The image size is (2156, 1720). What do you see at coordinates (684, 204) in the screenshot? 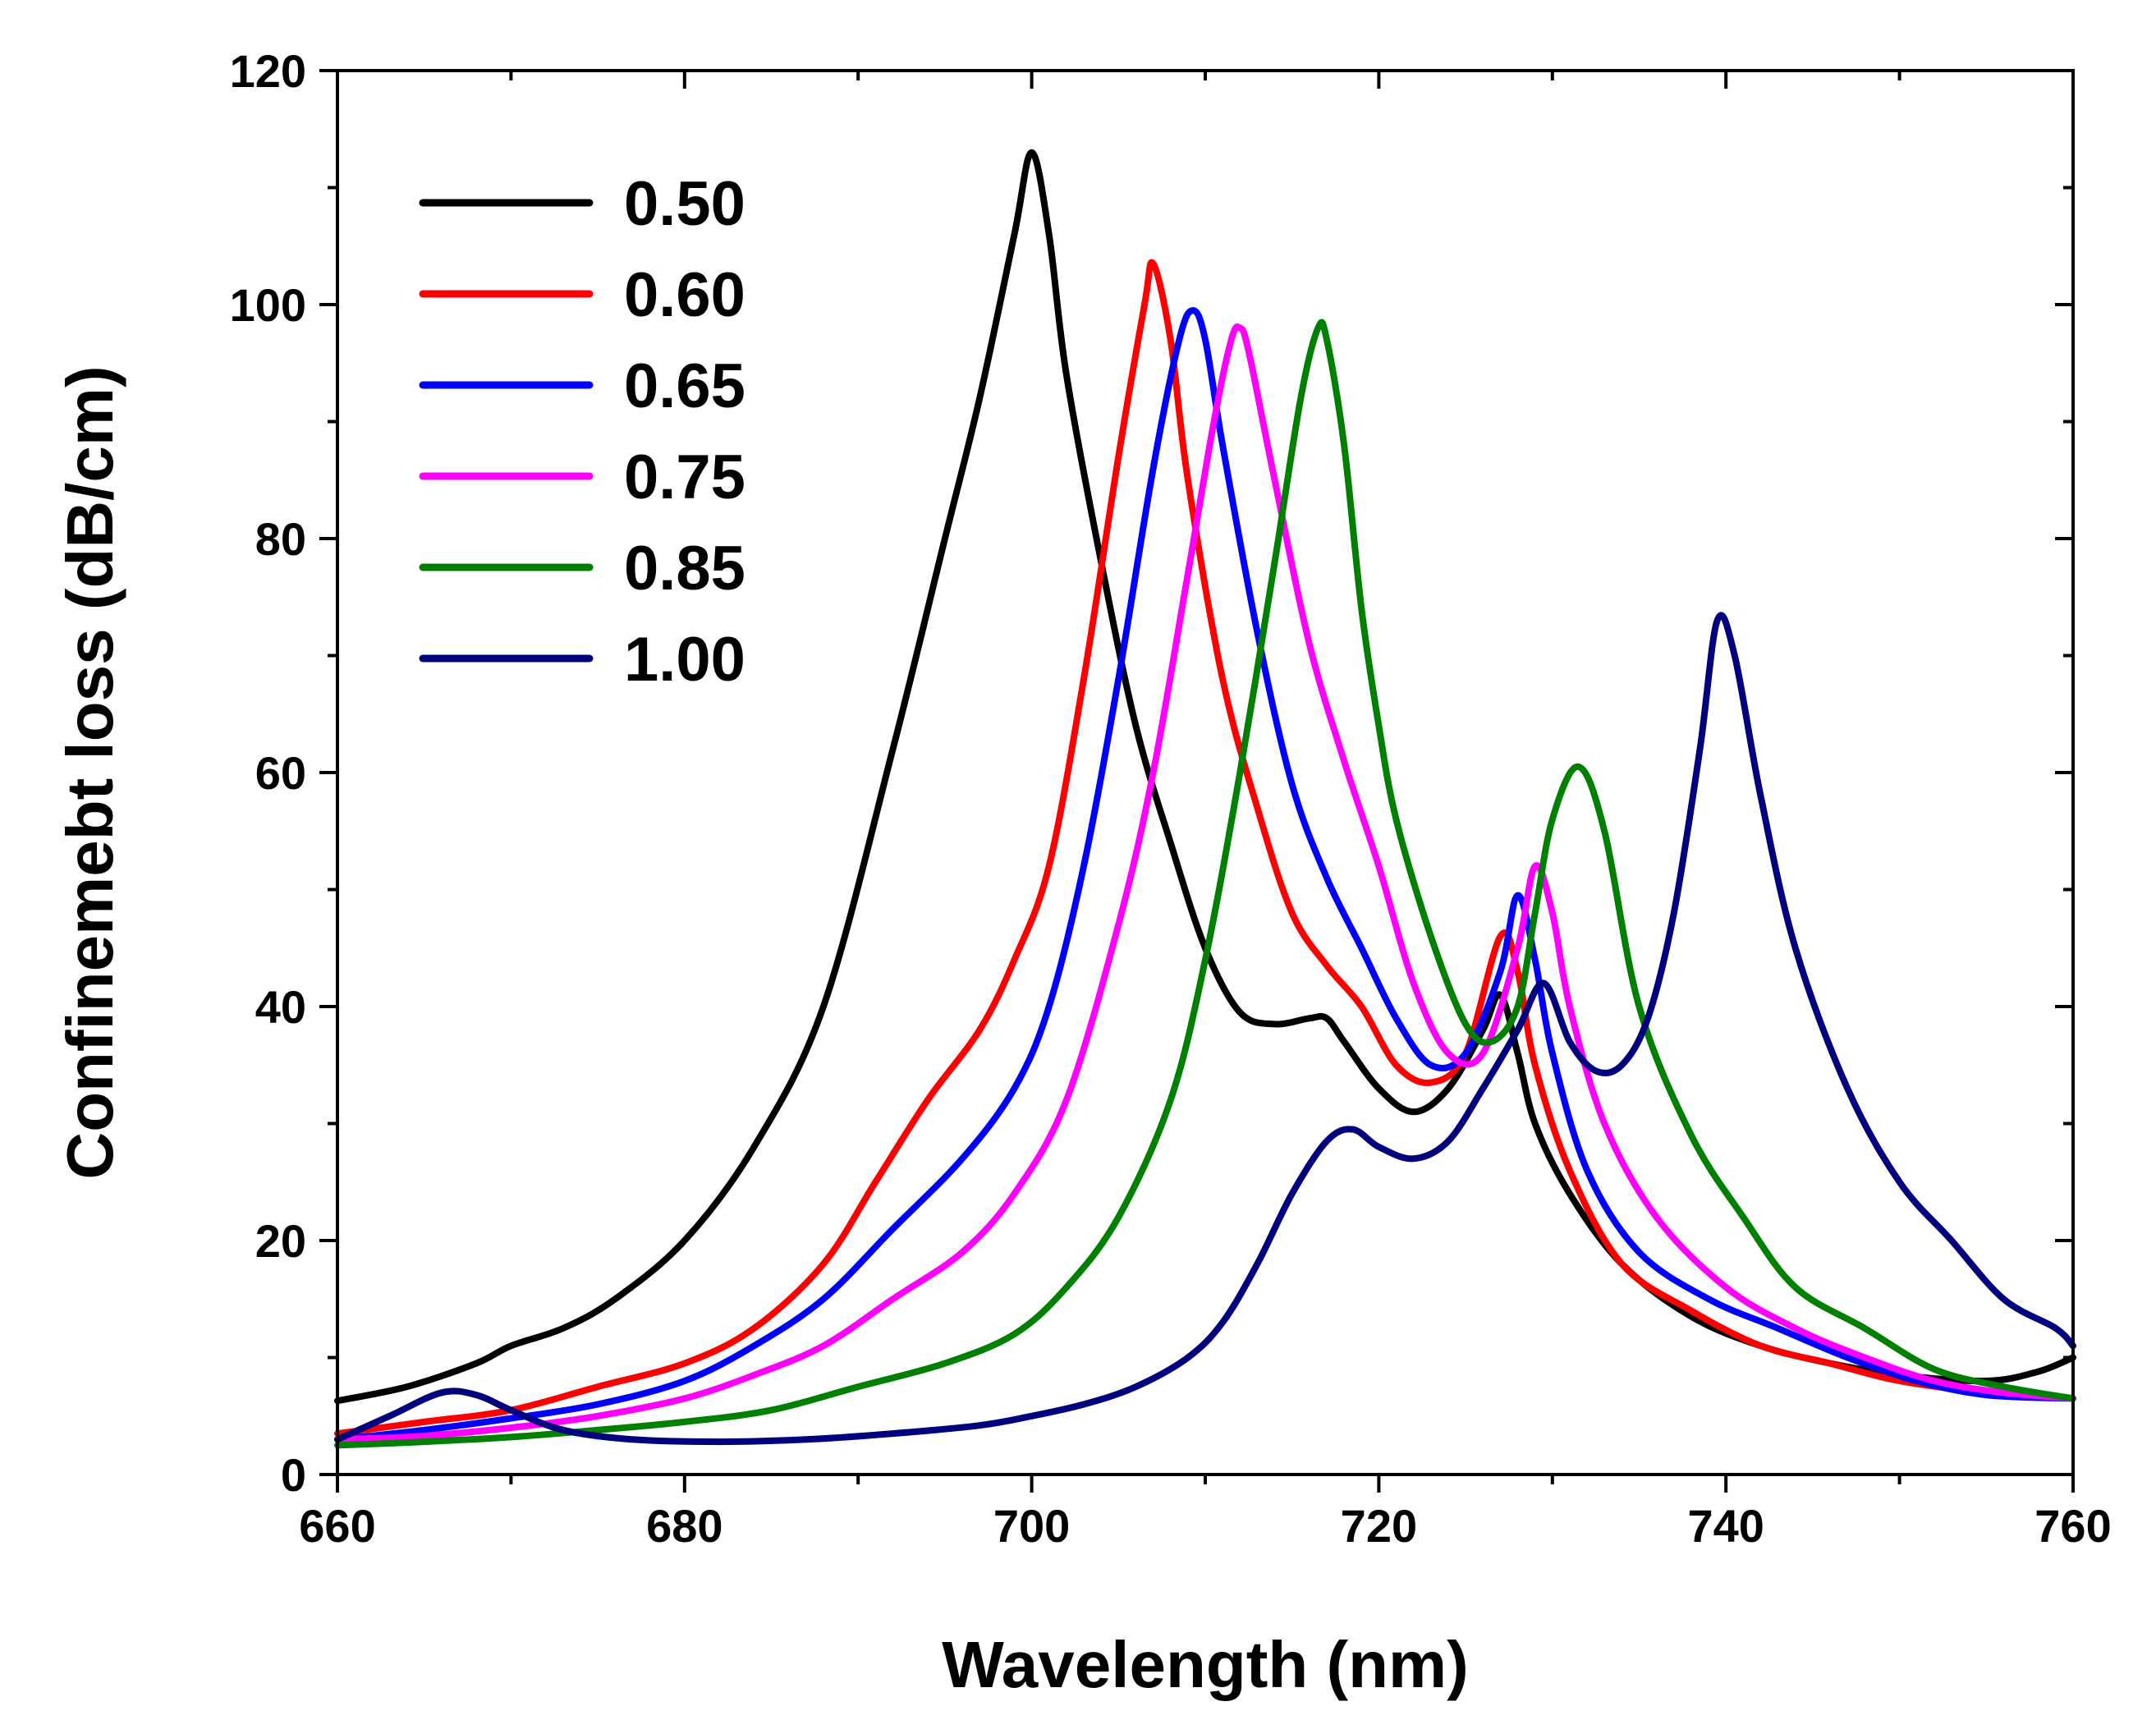
I see `legend-label-0.50: 0.50` at bounding box center [684, 204].